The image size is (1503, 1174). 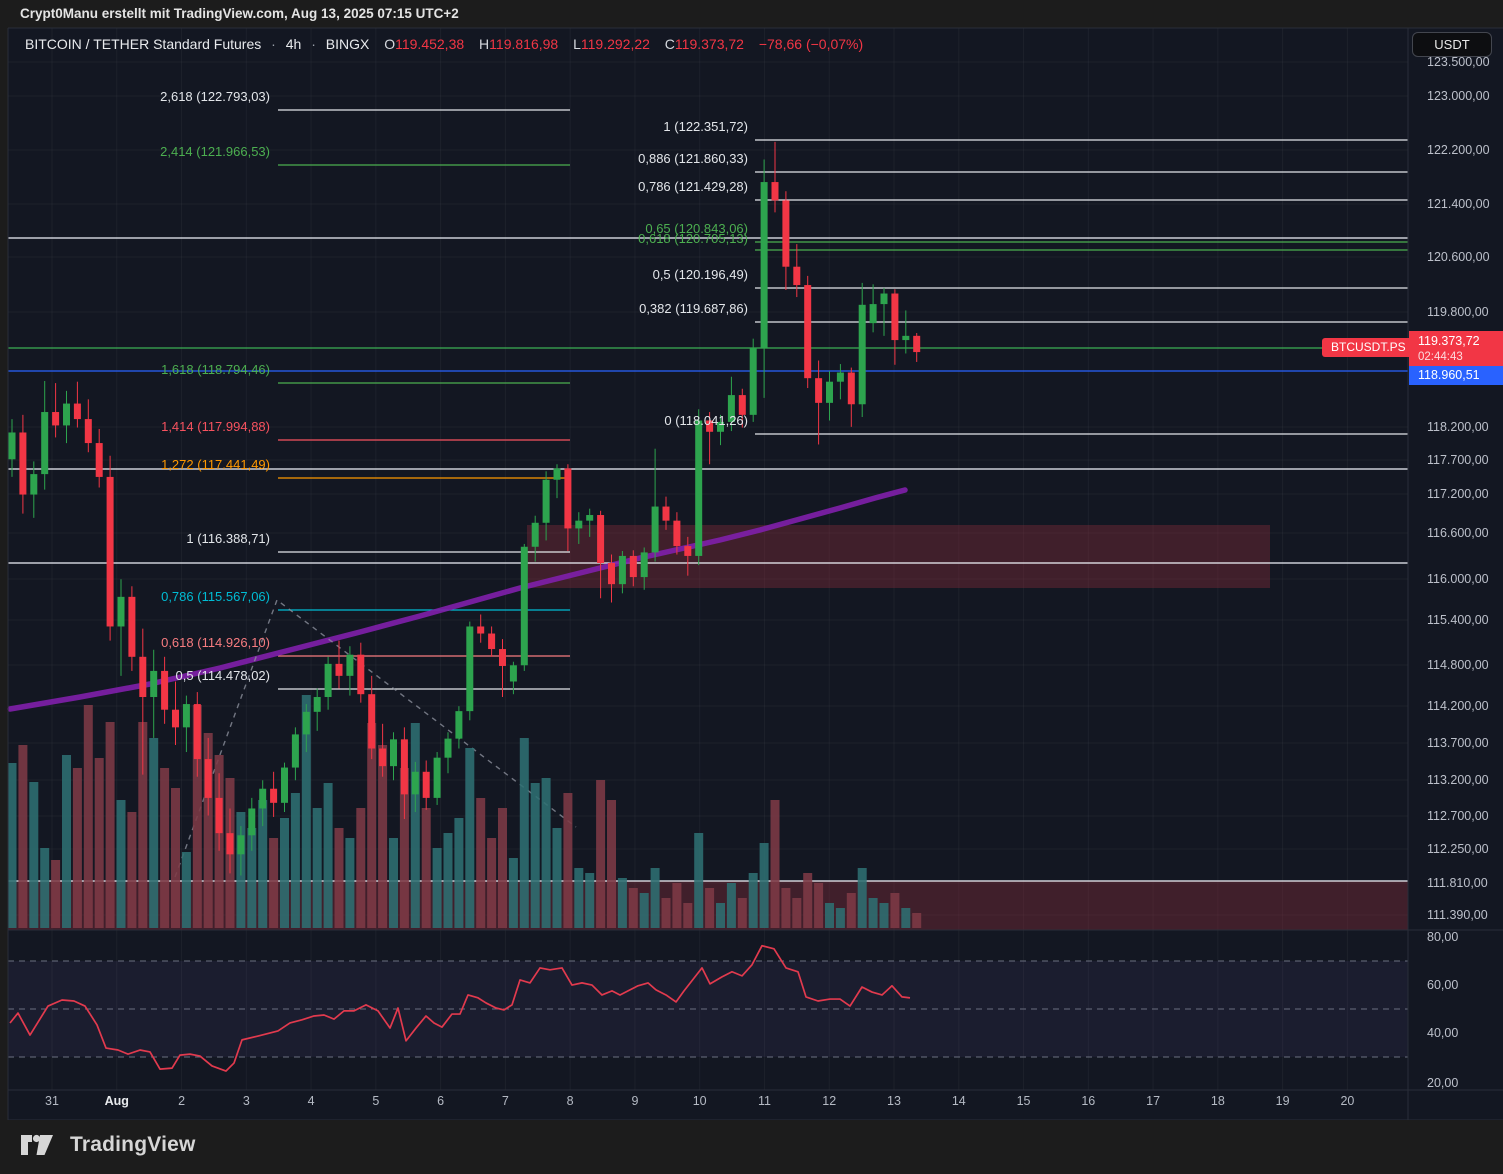 I want to click on time-tick-label: 2, so click(x=181, y=1101).